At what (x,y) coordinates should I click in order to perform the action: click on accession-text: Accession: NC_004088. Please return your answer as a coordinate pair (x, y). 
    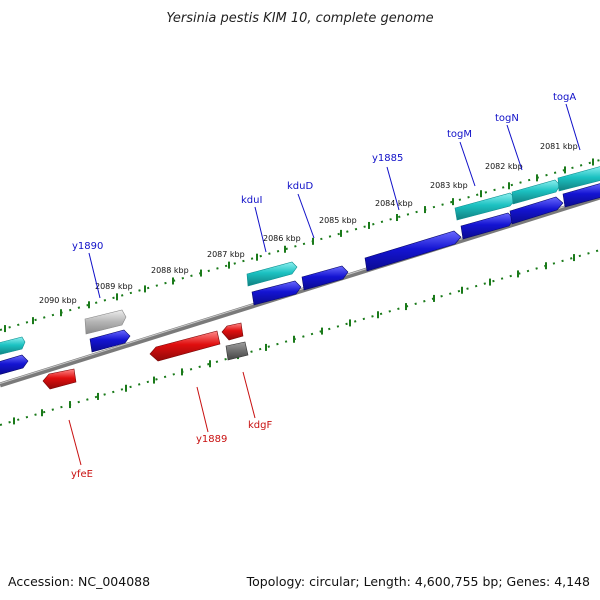
    Looking at the image, I should click on (79, 581).